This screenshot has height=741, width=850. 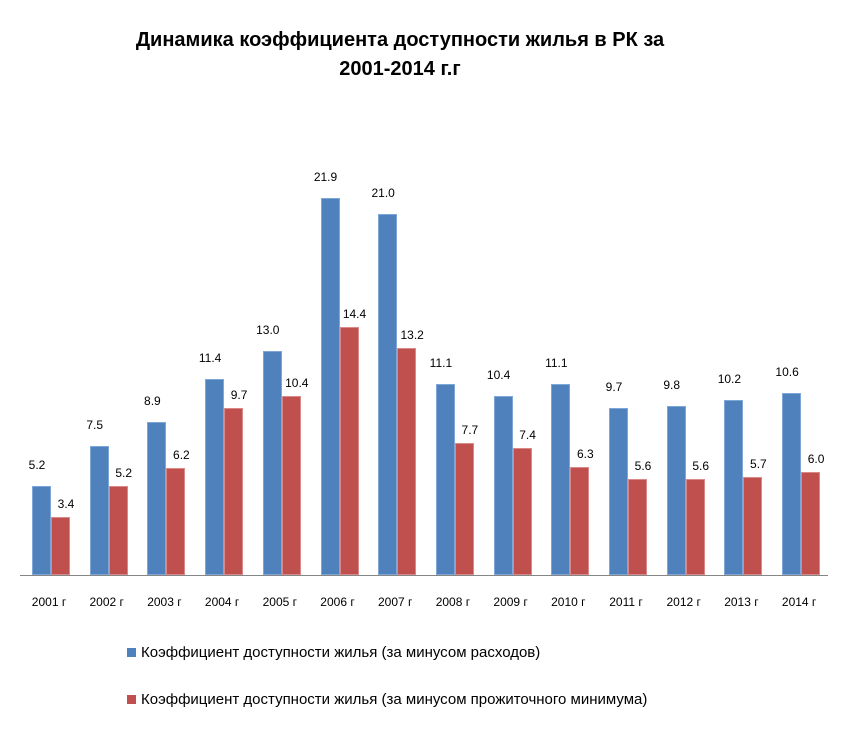 I want to click on data-label: 8.9, so click(x=152, y=400).